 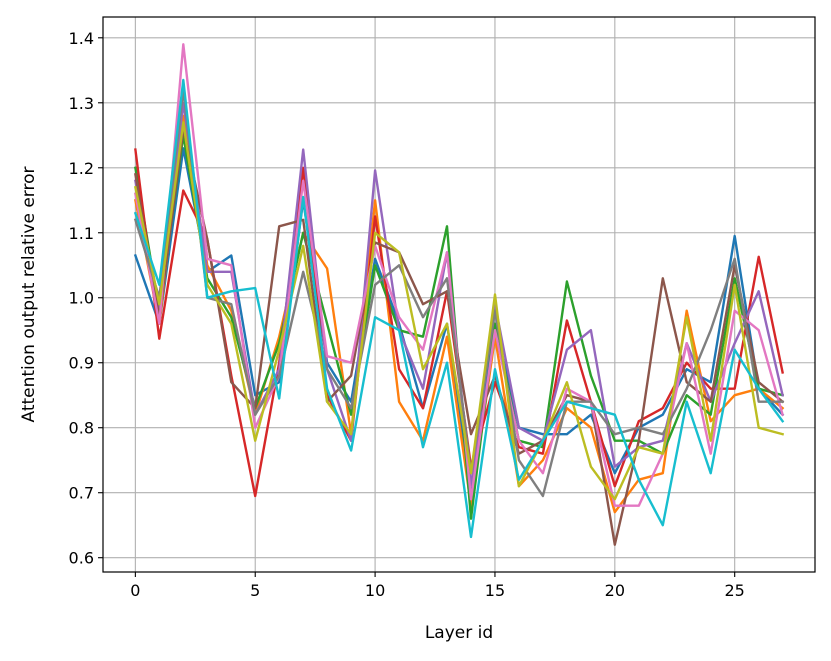 What do you see at coordinates (81, 298) in the screenshot?
I see `y-tick-label: 1.0` at bounding box center [81, 298].